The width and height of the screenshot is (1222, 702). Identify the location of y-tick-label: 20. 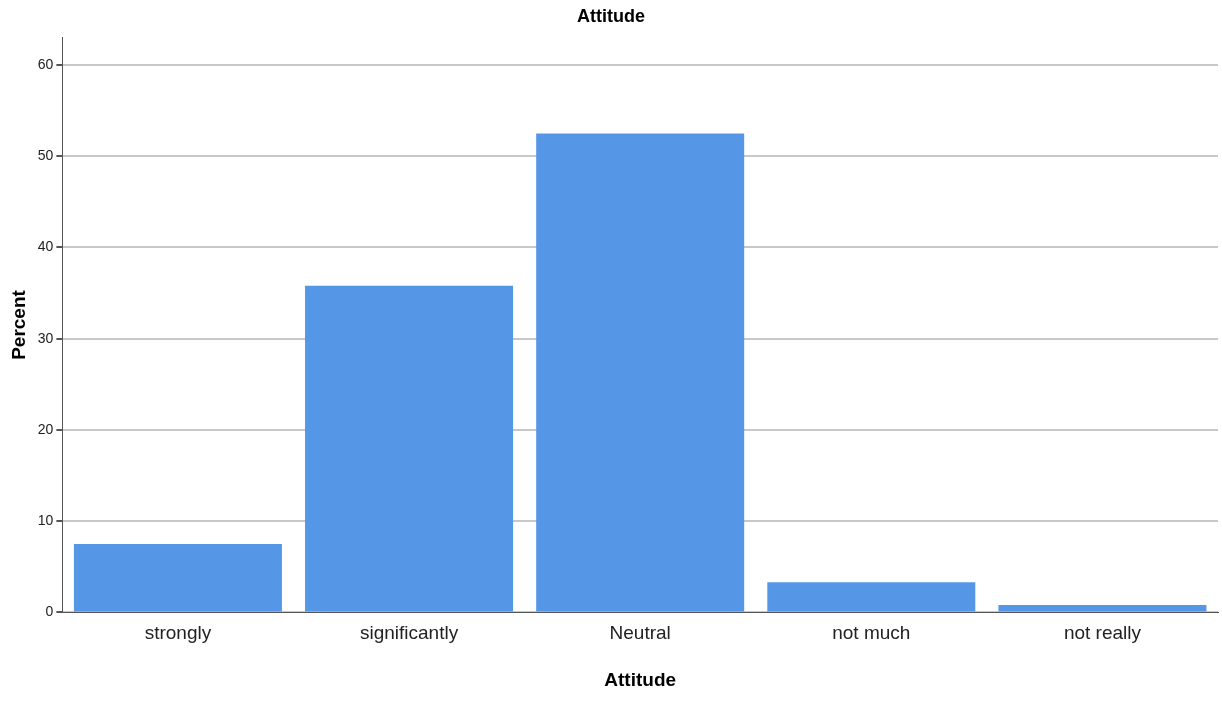
(45, 428).